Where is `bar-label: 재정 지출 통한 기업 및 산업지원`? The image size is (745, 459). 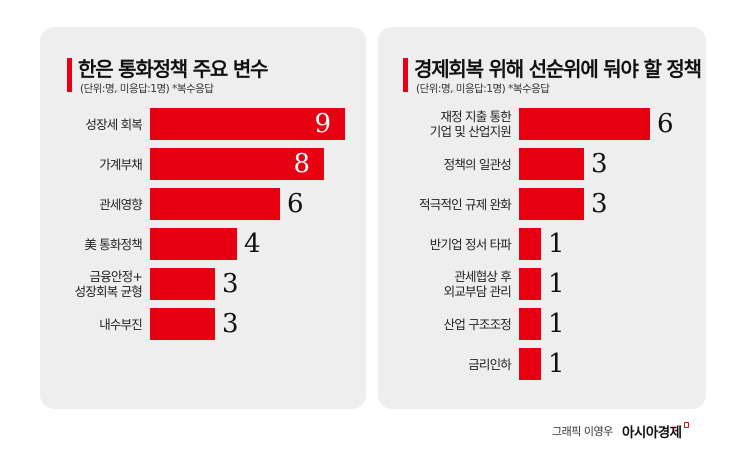
bar-label: 재정 지출 통한 기업 및 산업지원 is located at coordinates (447, 124).